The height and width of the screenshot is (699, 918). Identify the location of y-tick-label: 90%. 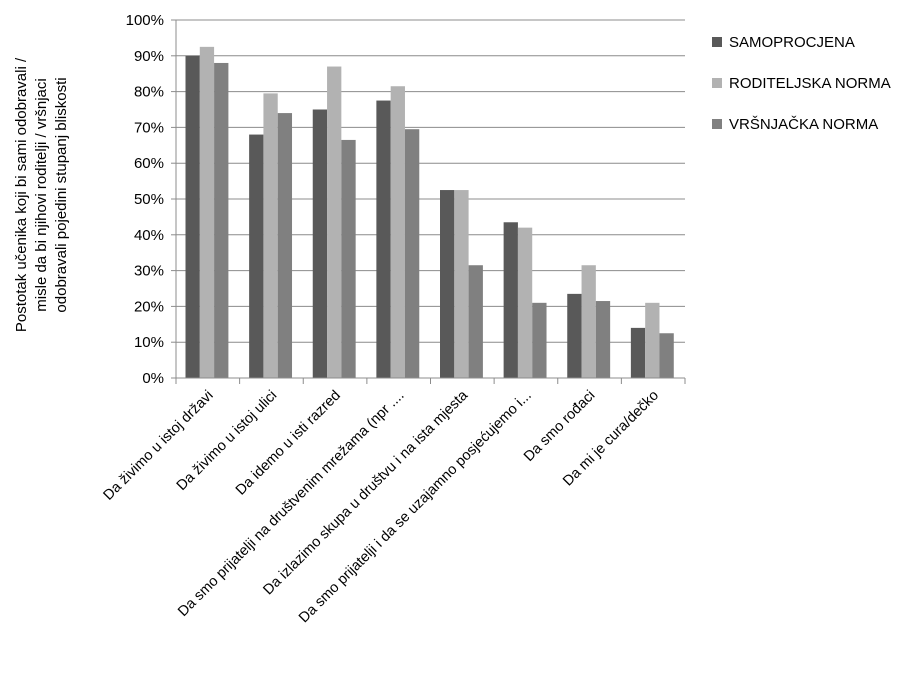
(149, 56).